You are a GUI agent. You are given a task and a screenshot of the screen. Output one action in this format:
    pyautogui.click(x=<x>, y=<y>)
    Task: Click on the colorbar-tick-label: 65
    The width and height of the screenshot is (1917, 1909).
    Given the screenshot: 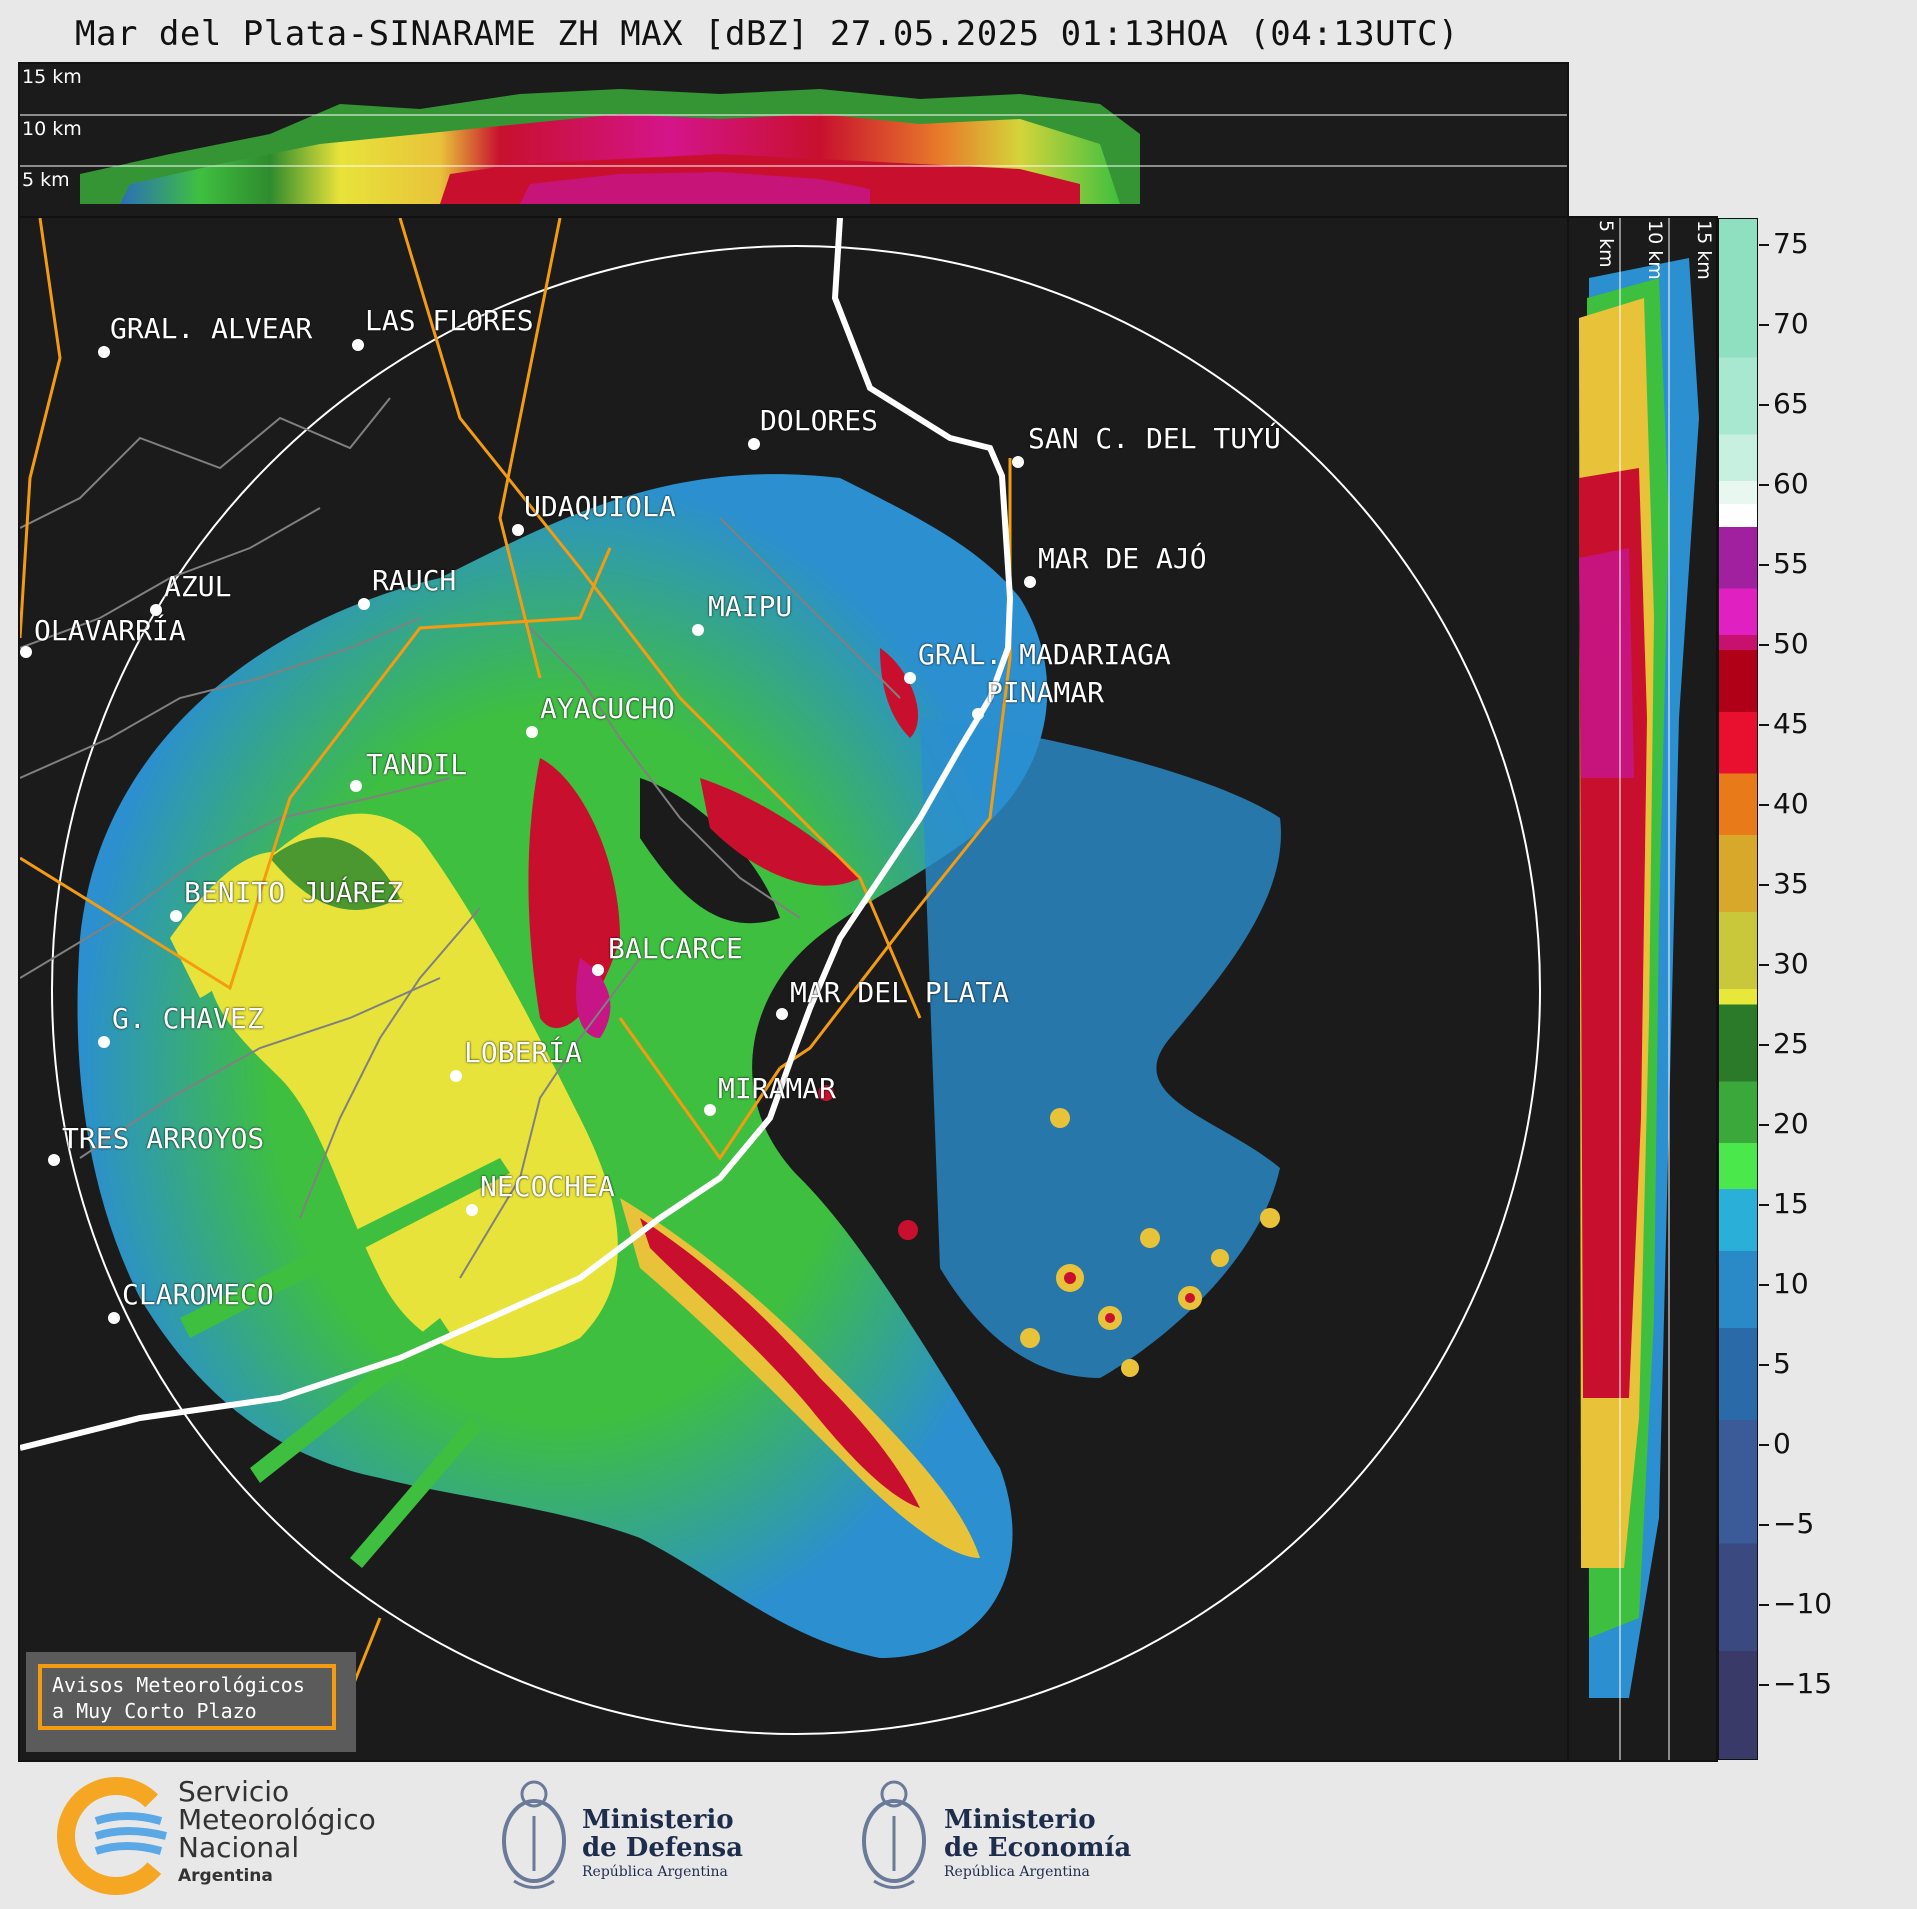 What is the action you would take?
    pyautogui.click(x=1791, y=403)
    